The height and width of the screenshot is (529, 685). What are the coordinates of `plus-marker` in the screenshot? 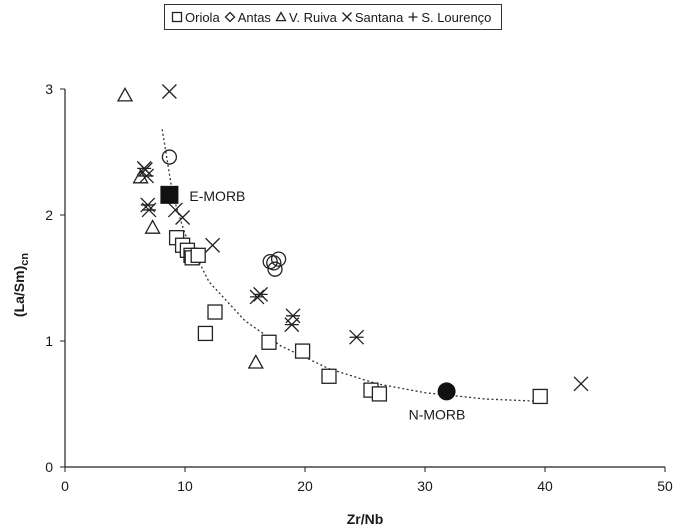 It's located at (413, 17).